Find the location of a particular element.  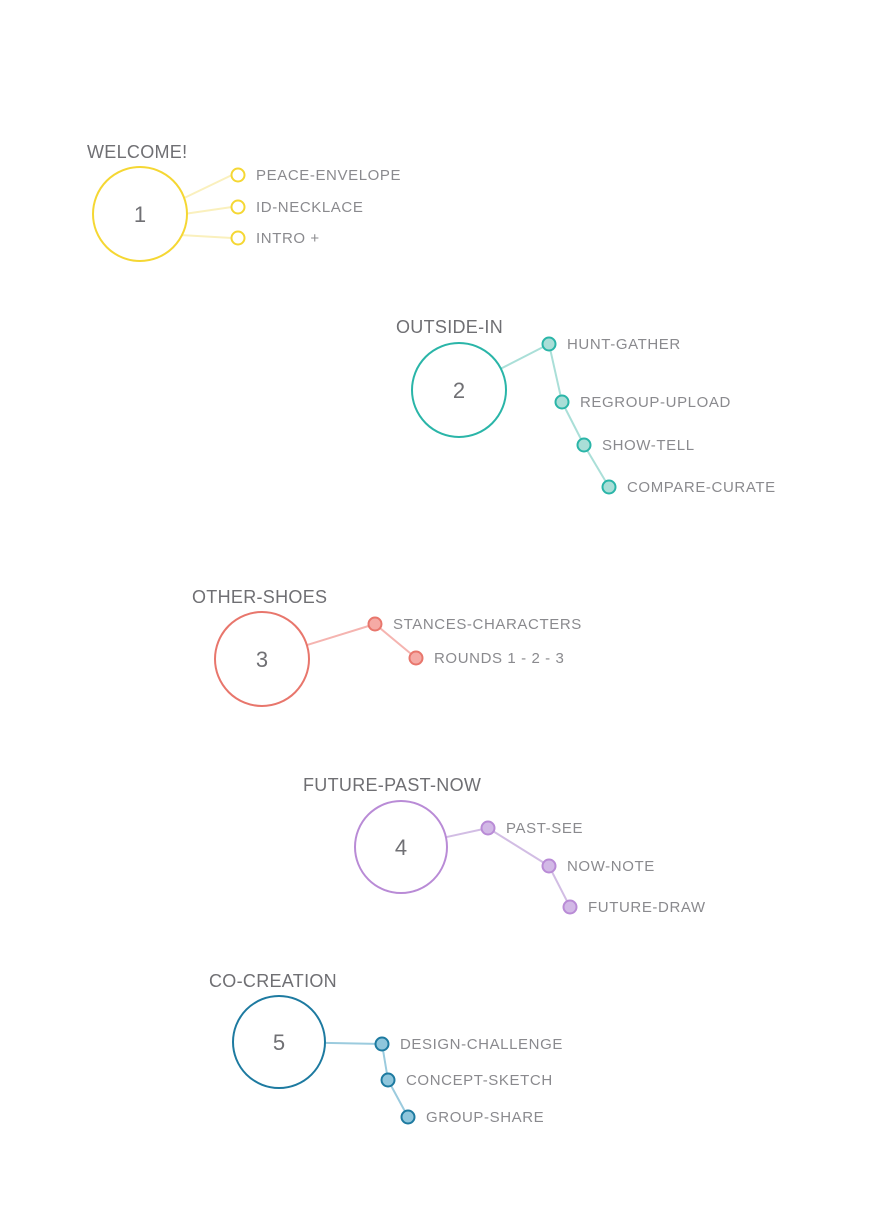

item-label: INTRO + is located at coordinates (288, 238).